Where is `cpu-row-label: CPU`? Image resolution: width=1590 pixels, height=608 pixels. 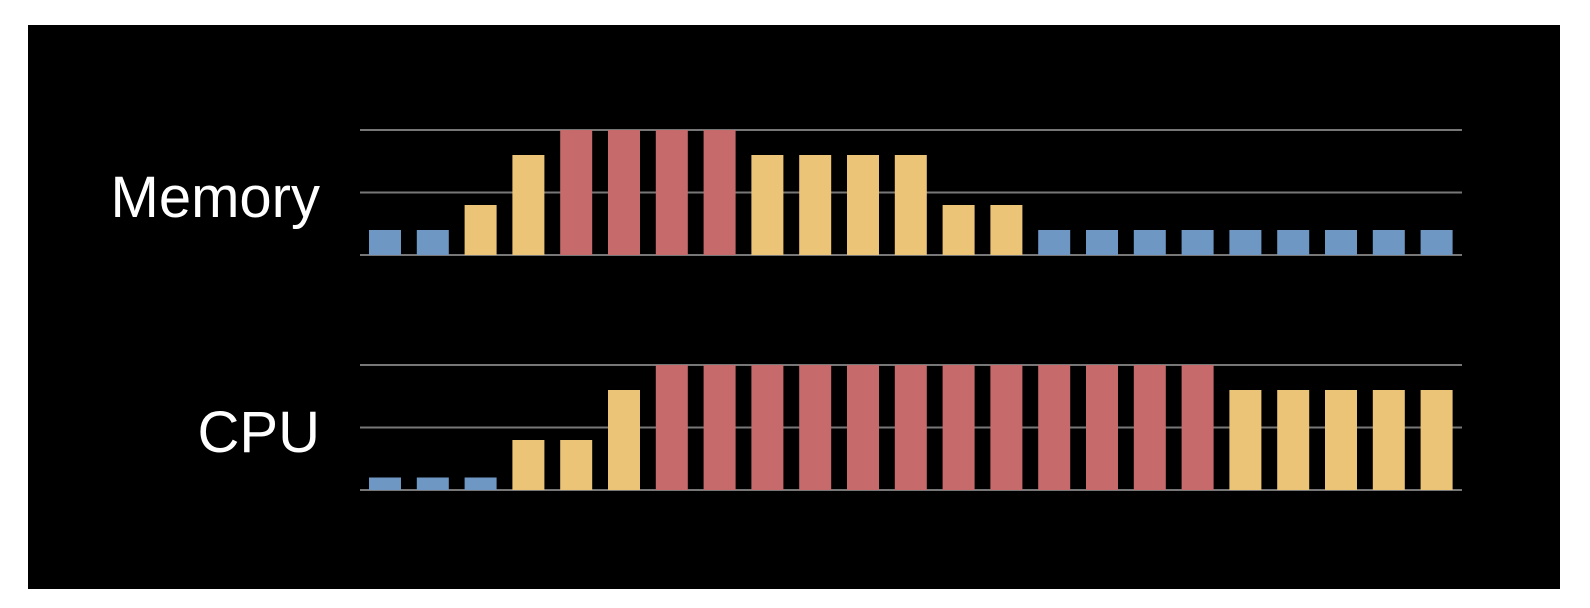
cpu-row-label: CPU is located at coordinates (259, 432).